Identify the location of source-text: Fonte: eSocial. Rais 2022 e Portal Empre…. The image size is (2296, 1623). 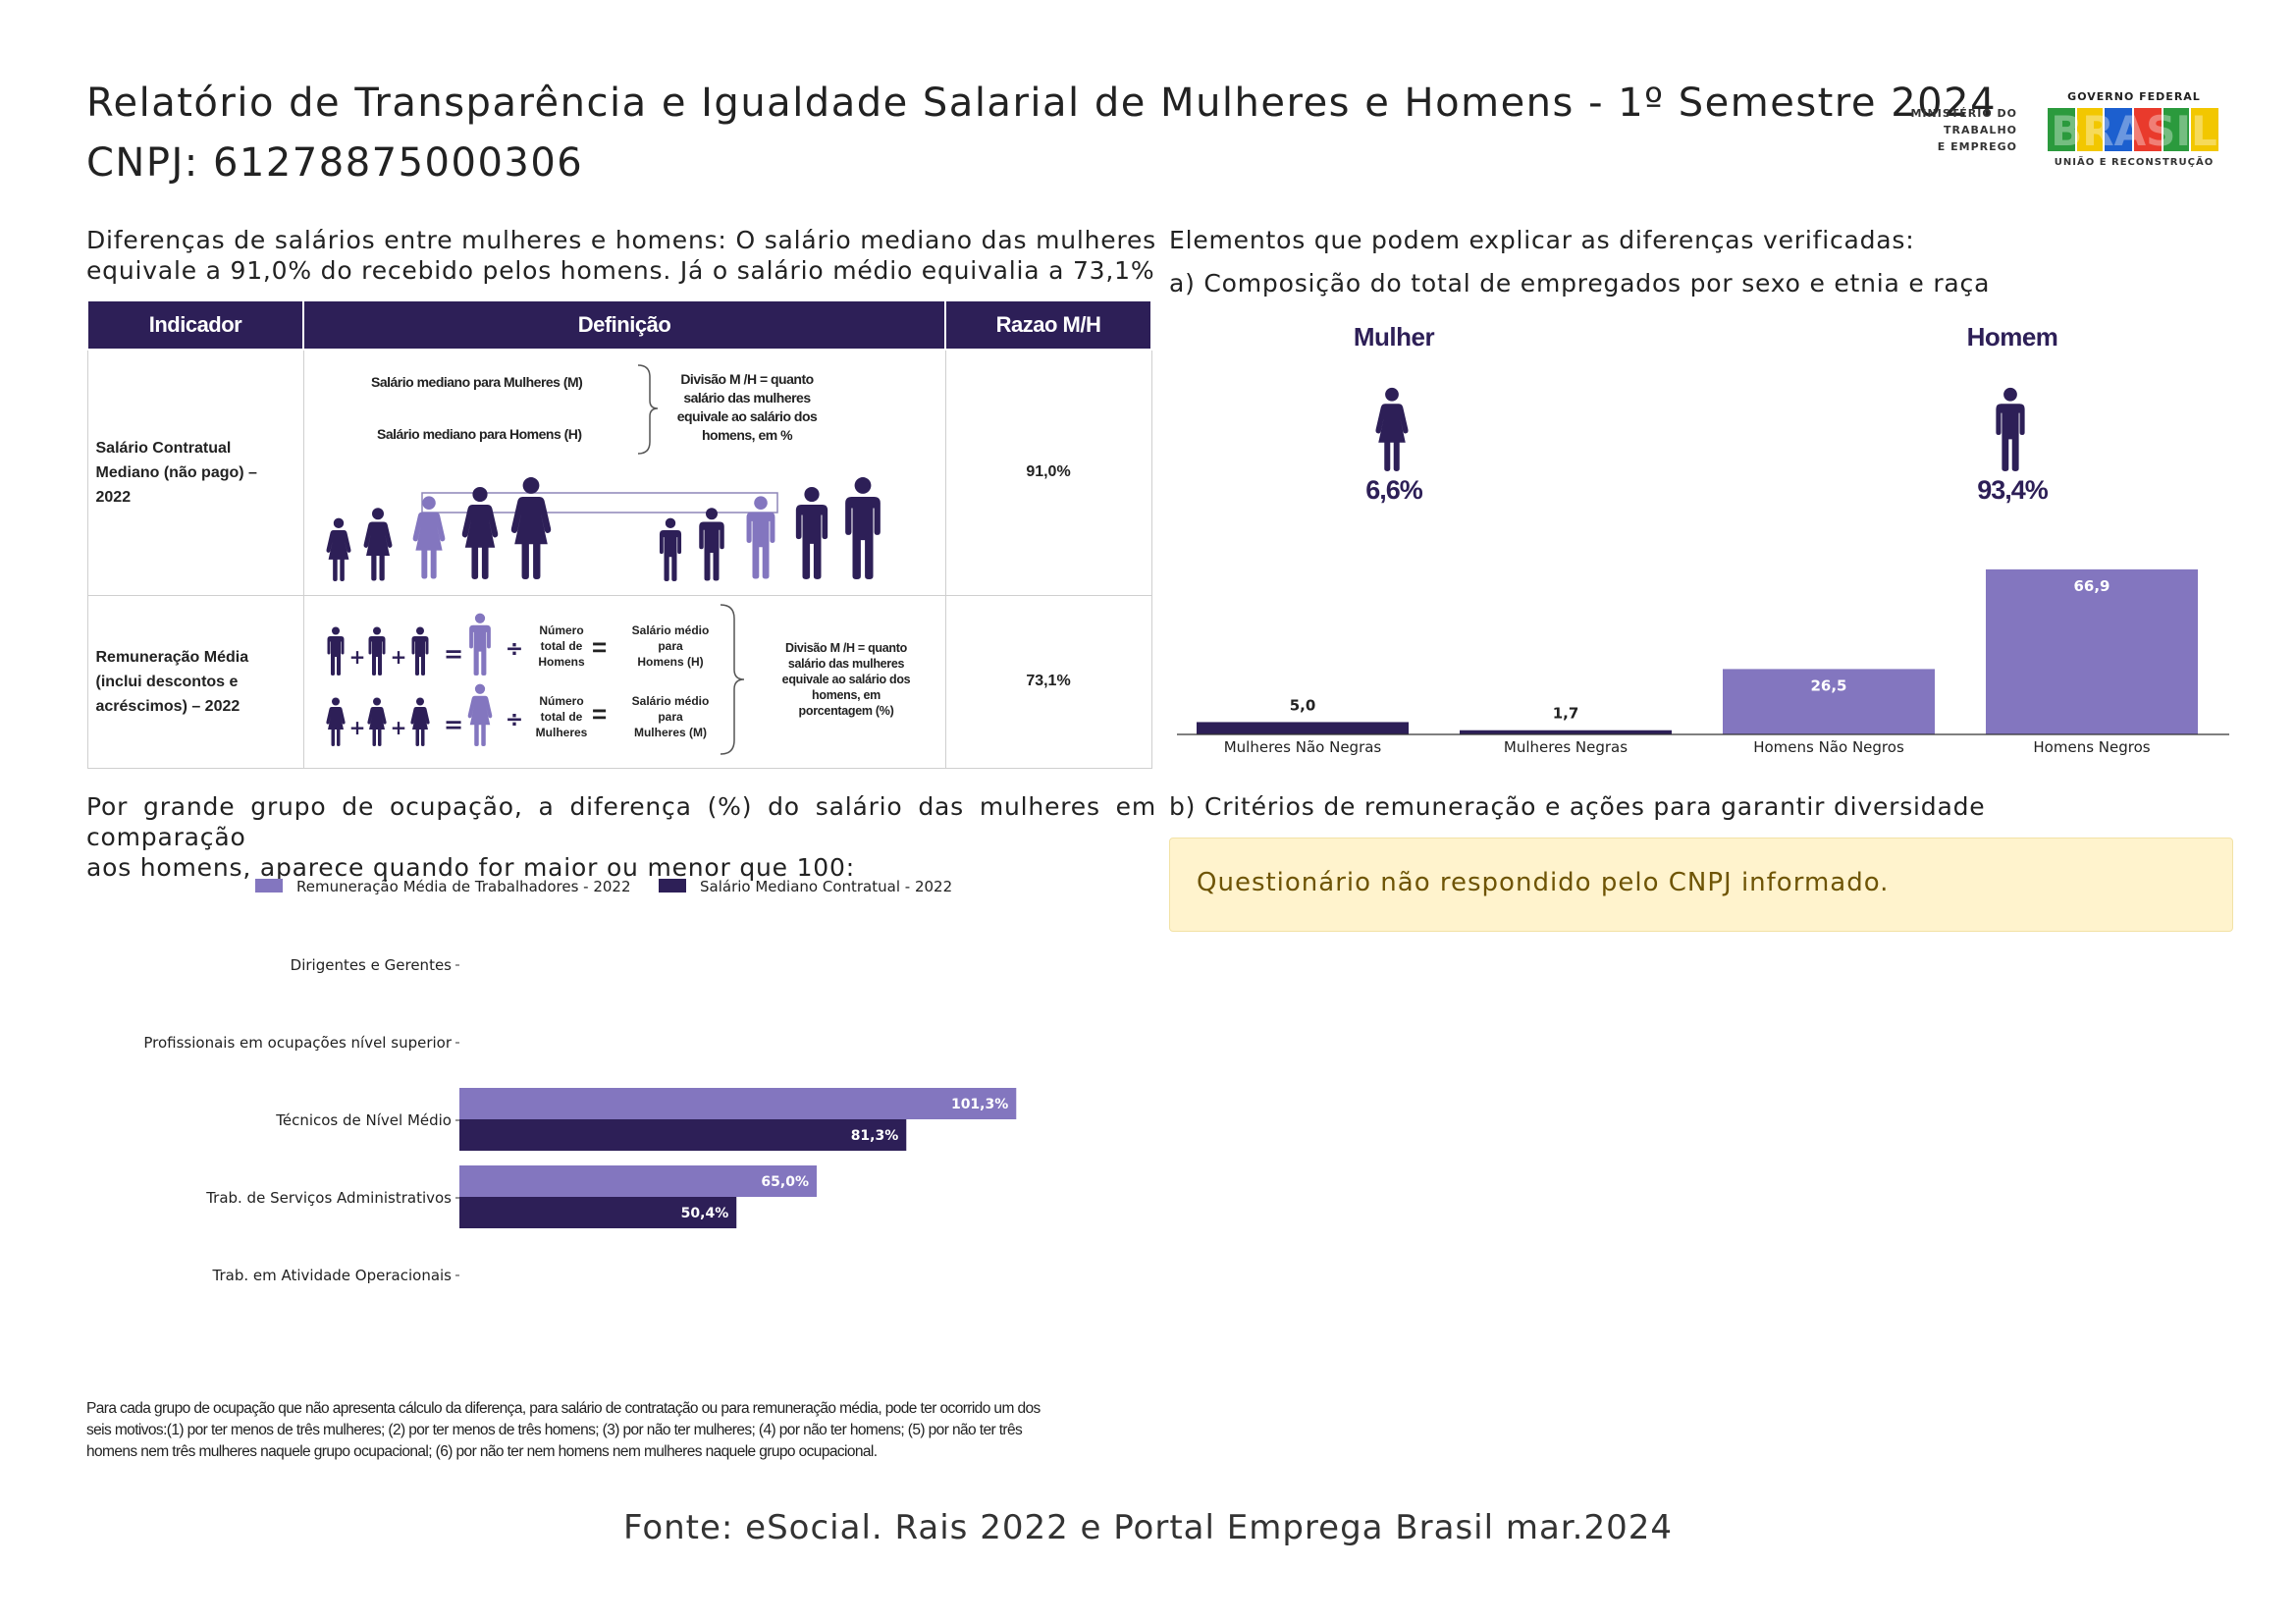
(1148, 1527).